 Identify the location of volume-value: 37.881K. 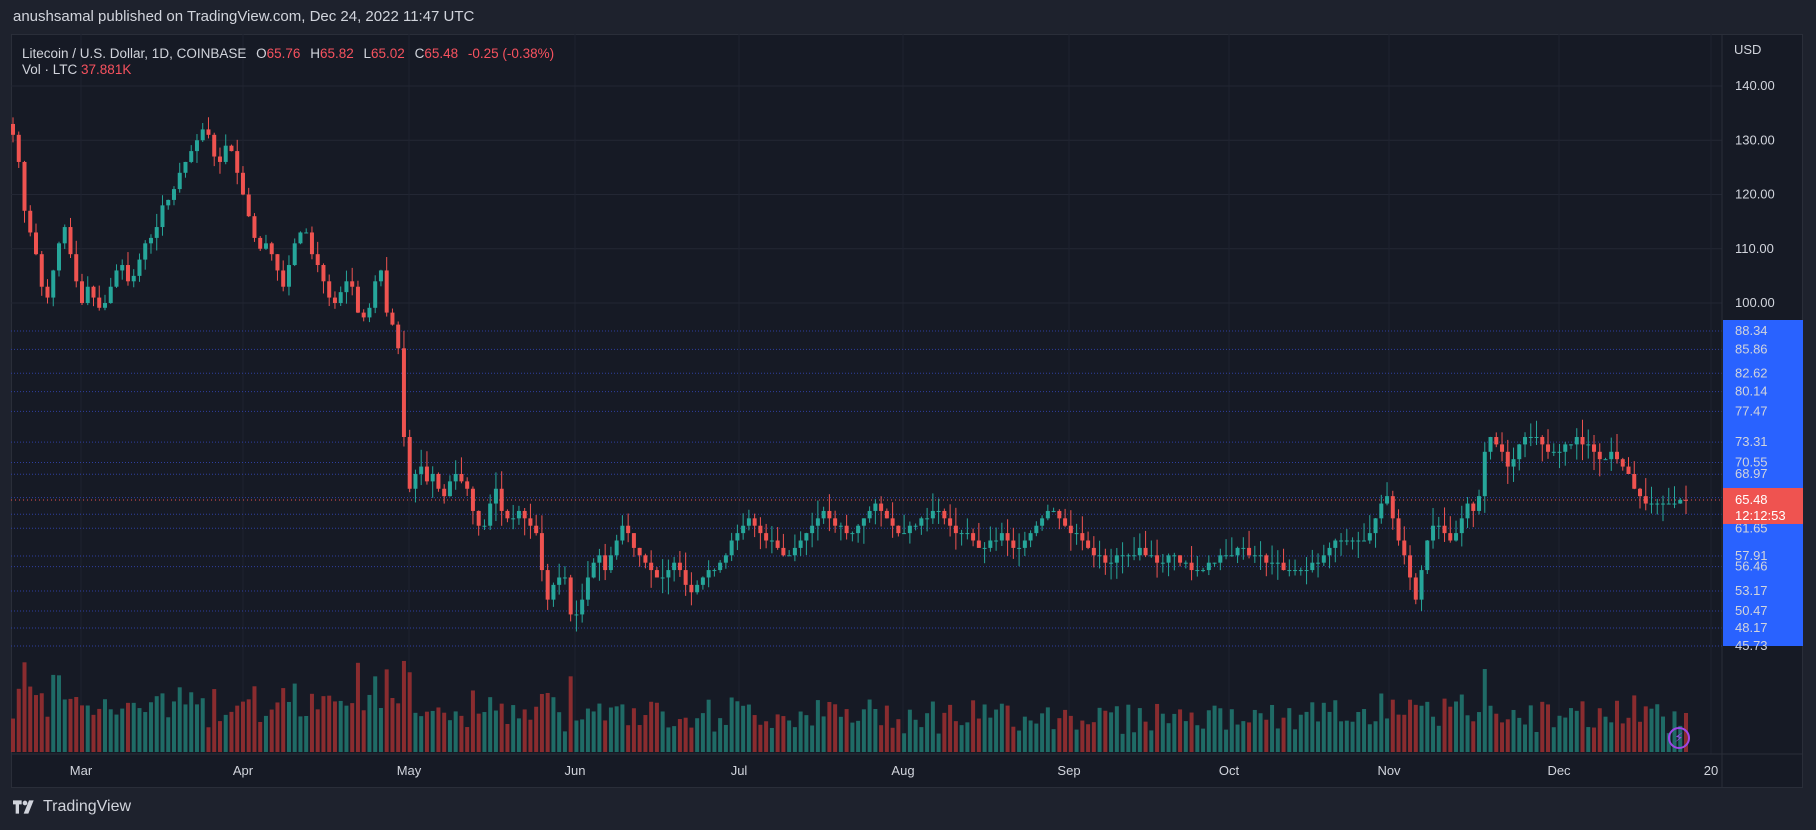
(106, 69).